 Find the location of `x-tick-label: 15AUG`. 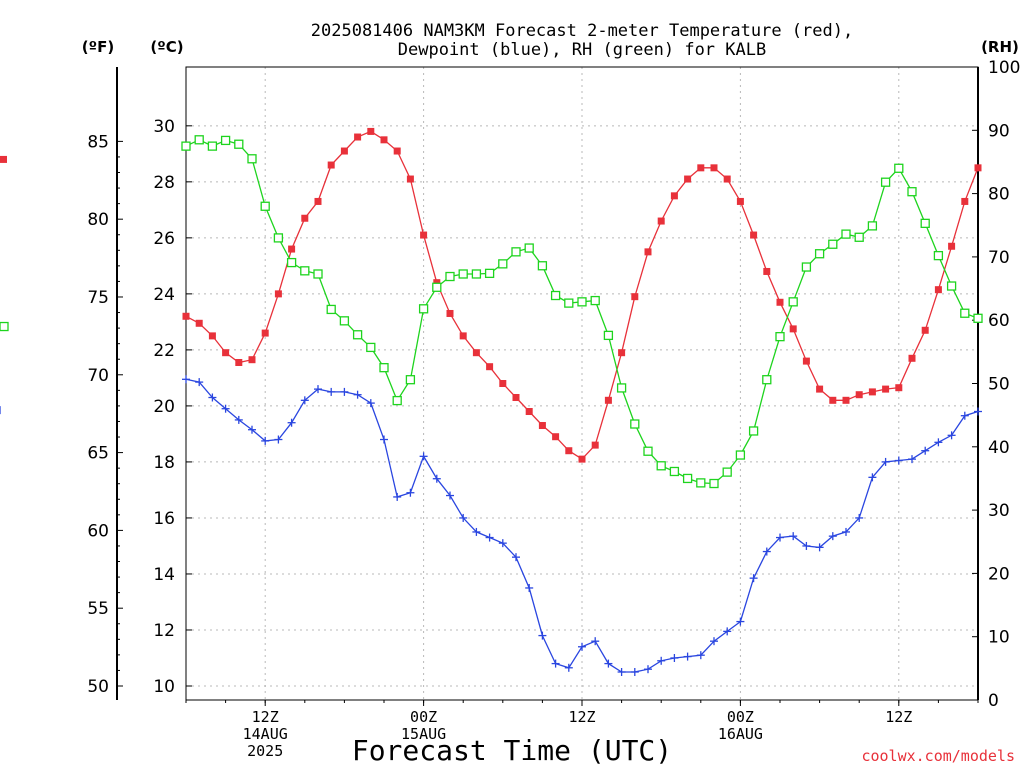

x-tick-label: 15AUG is located at coordinates (423, 734).